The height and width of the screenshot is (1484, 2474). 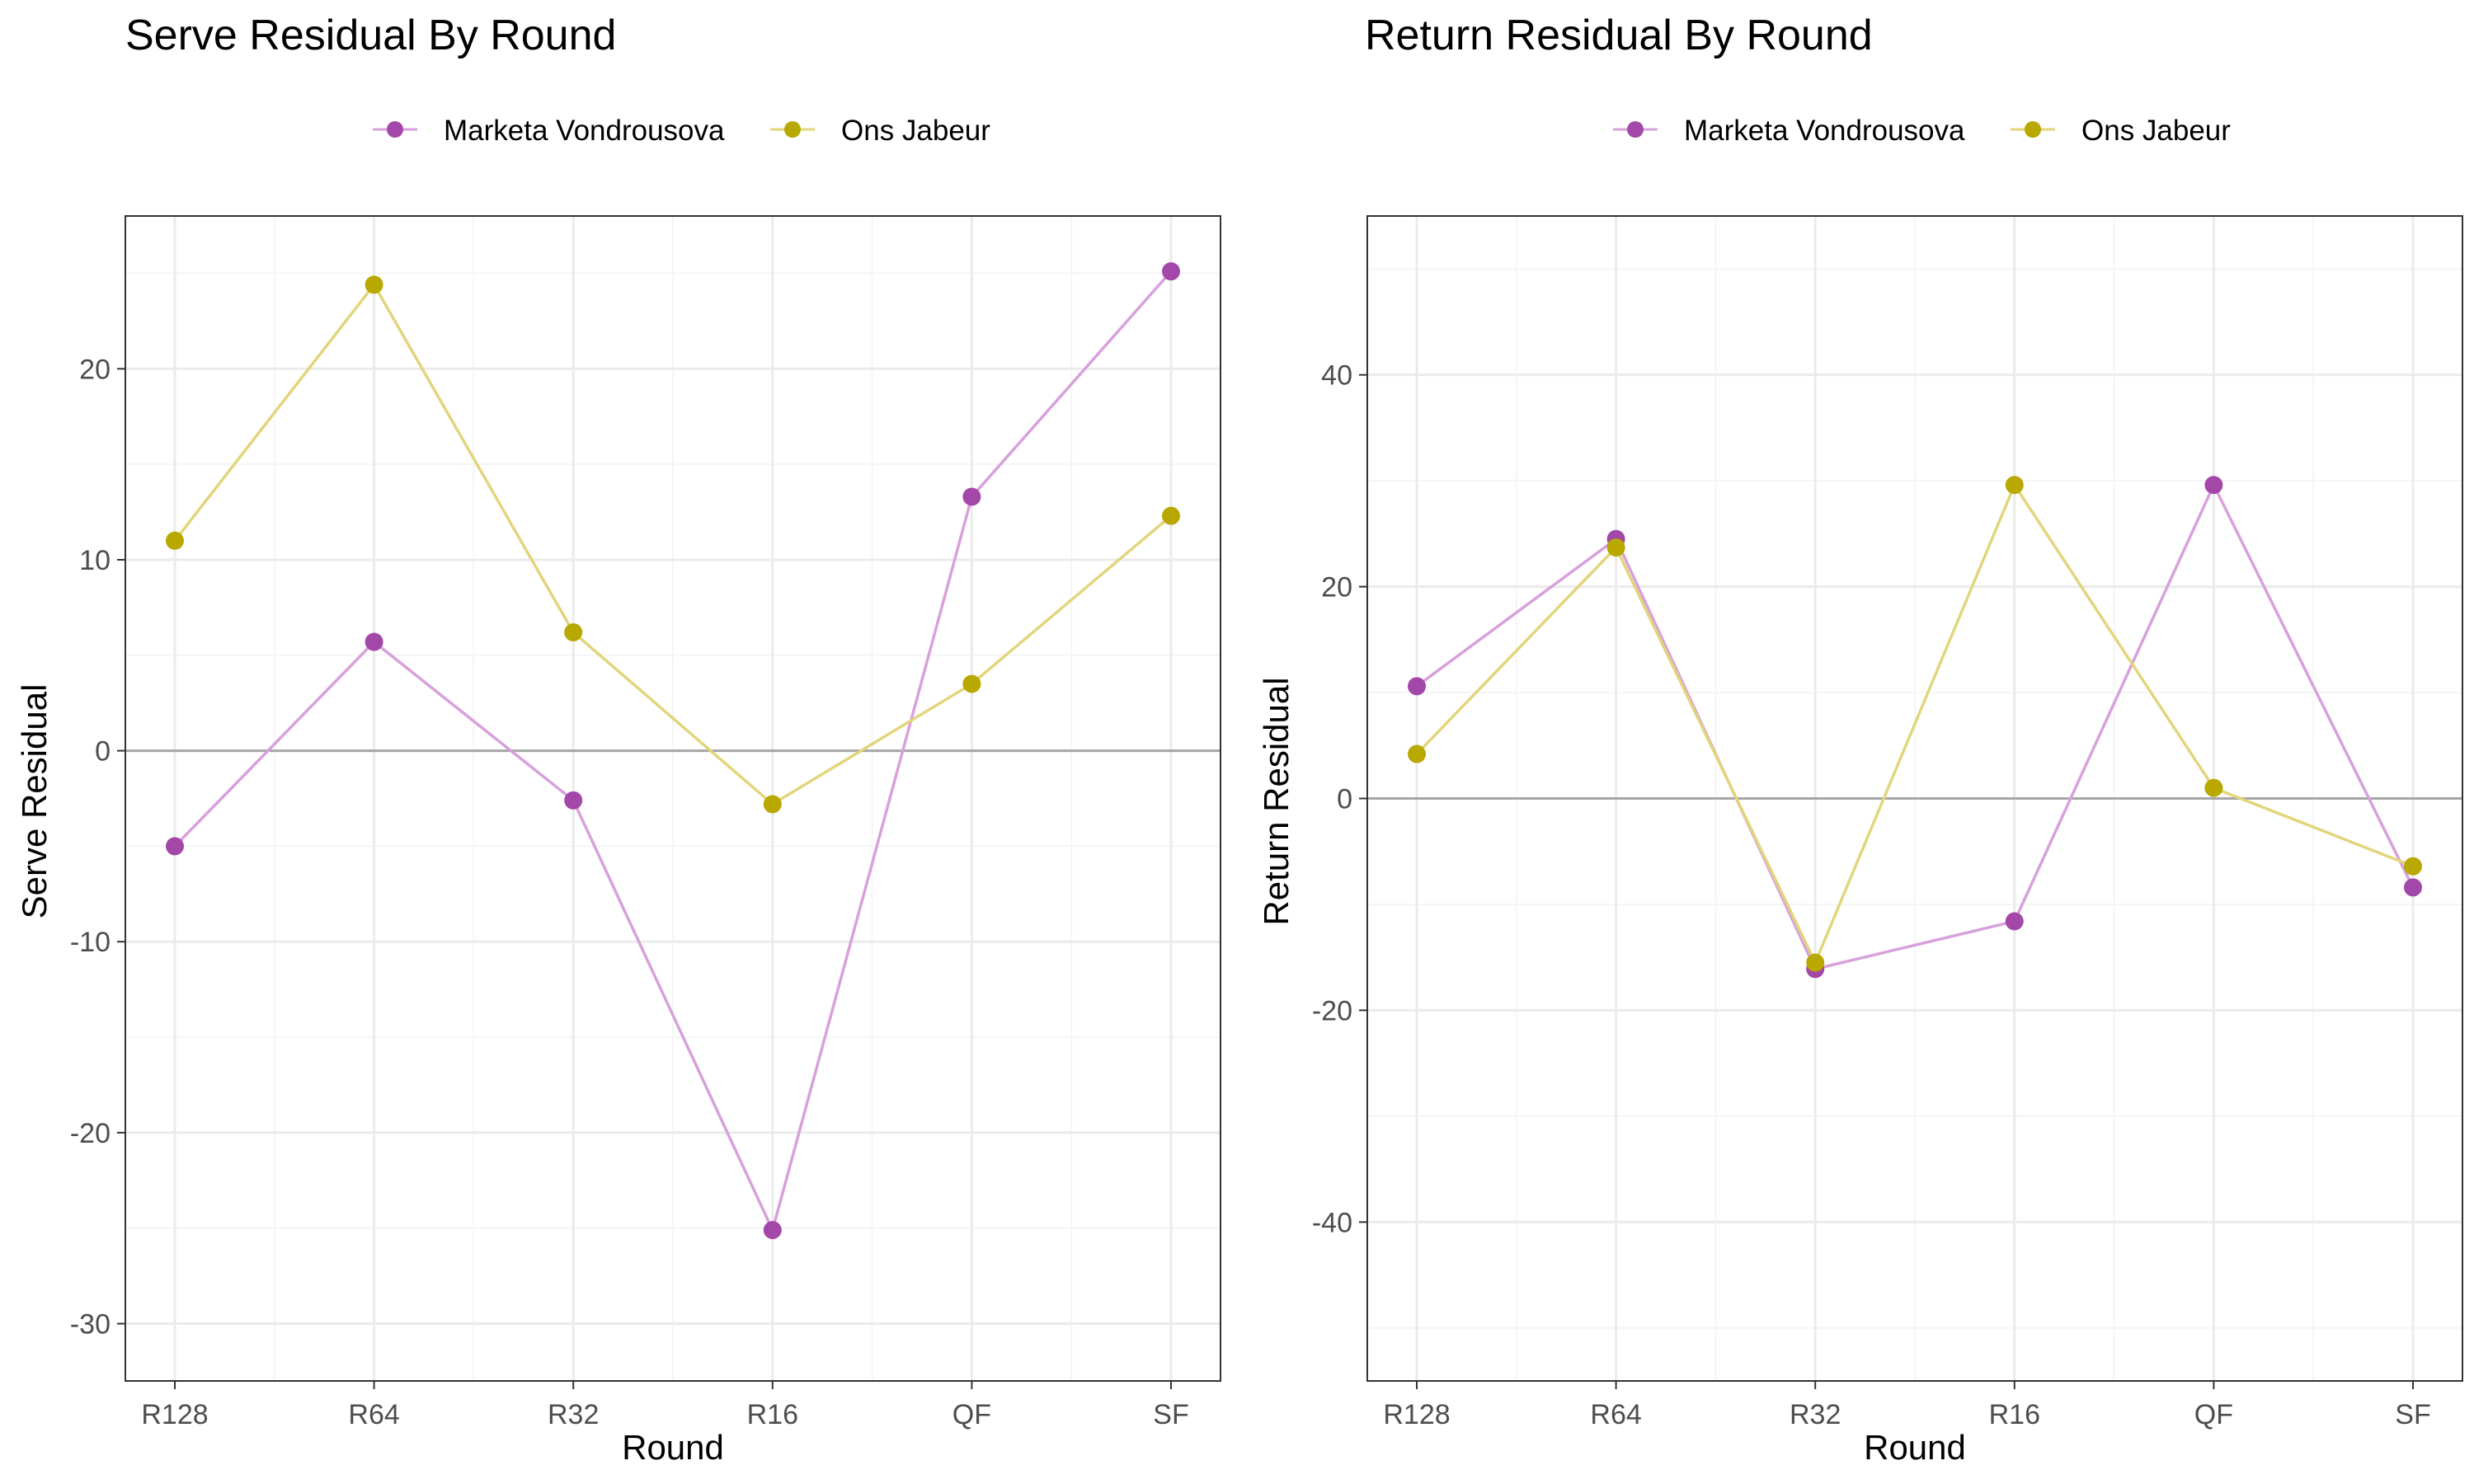 What do you see at coordinates (1332, 1222) in the screenshot?
I see `y-tick-label: -40` at bounding box center [1332, 1222].